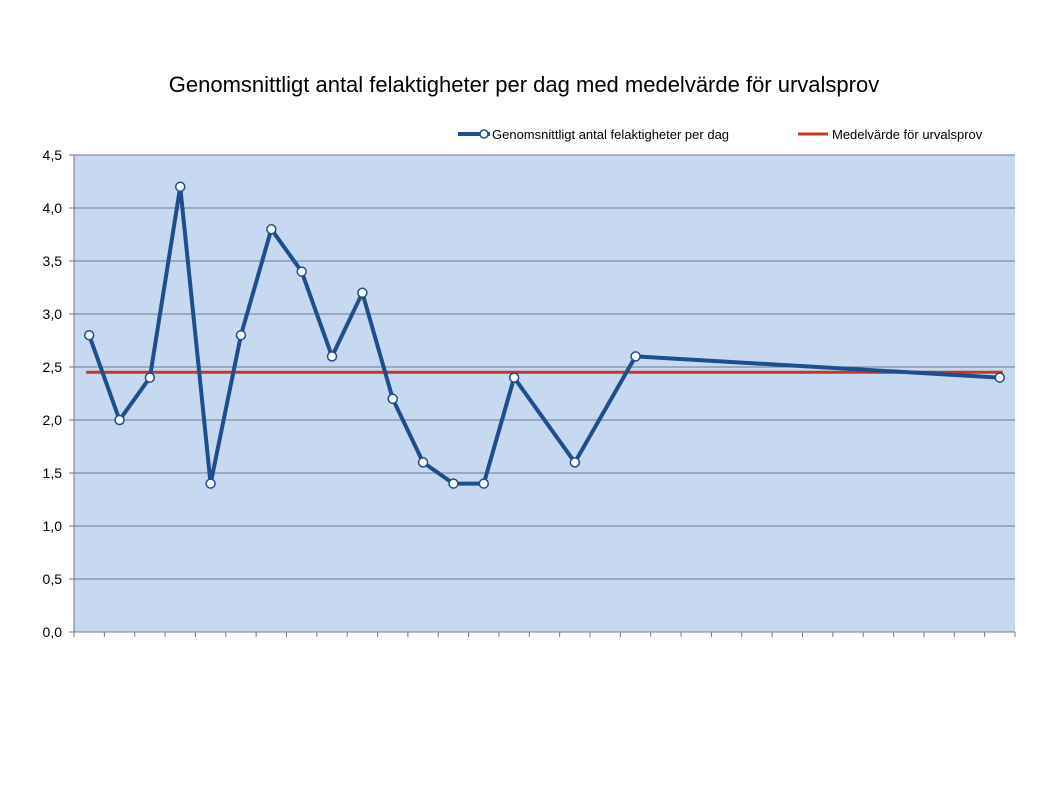  Describe the element at coordinates (53, 208) in the screenshot. I see `y-tick-label: 4,0` at that location.